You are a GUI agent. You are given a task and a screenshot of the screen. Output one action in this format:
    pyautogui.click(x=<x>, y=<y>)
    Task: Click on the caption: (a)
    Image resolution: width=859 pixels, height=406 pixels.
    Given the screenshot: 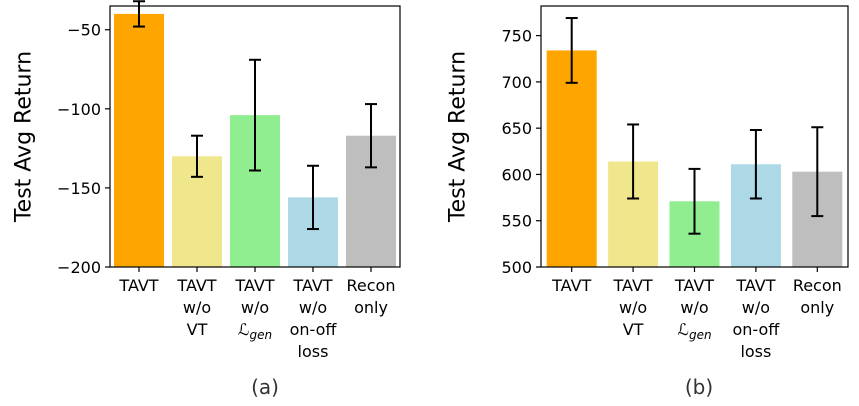 What is the action you would take?
    pyautogui.click(x=265, y=387)
    